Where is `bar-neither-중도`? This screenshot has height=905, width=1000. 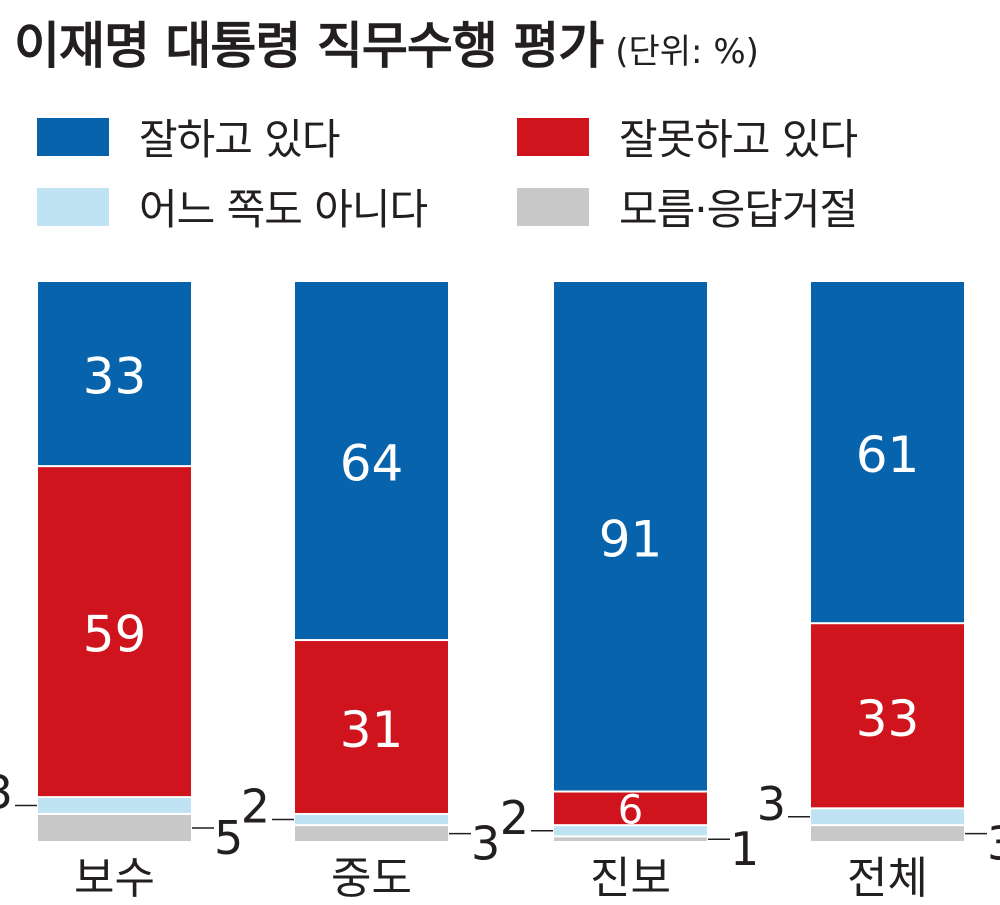
bar-neither-중도 is located at coordinates (371, 819).